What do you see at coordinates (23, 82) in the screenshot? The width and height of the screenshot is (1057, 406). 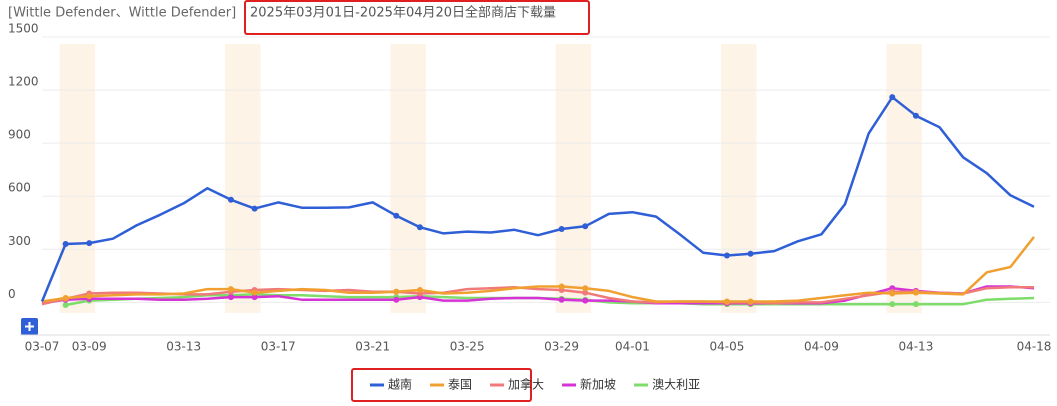 I see `y-tick-label: 1200` at bounding box center [23, 82].